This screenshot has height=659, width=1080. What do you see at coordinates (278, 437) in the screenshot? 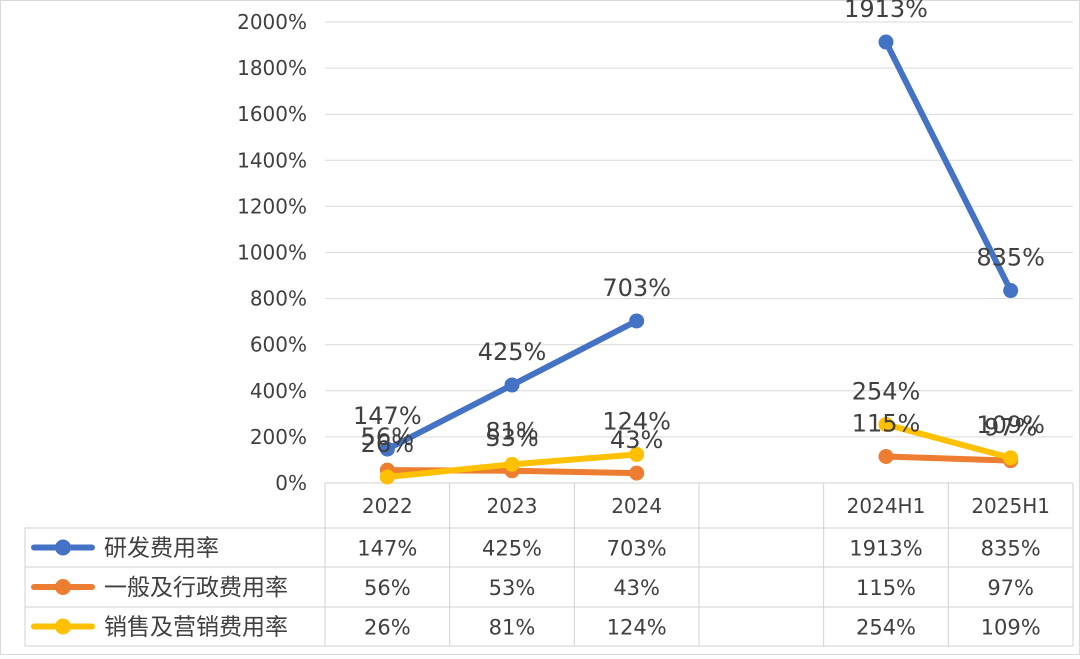
I see `y-tick-label: 200%` at bounding box center [278, 437].